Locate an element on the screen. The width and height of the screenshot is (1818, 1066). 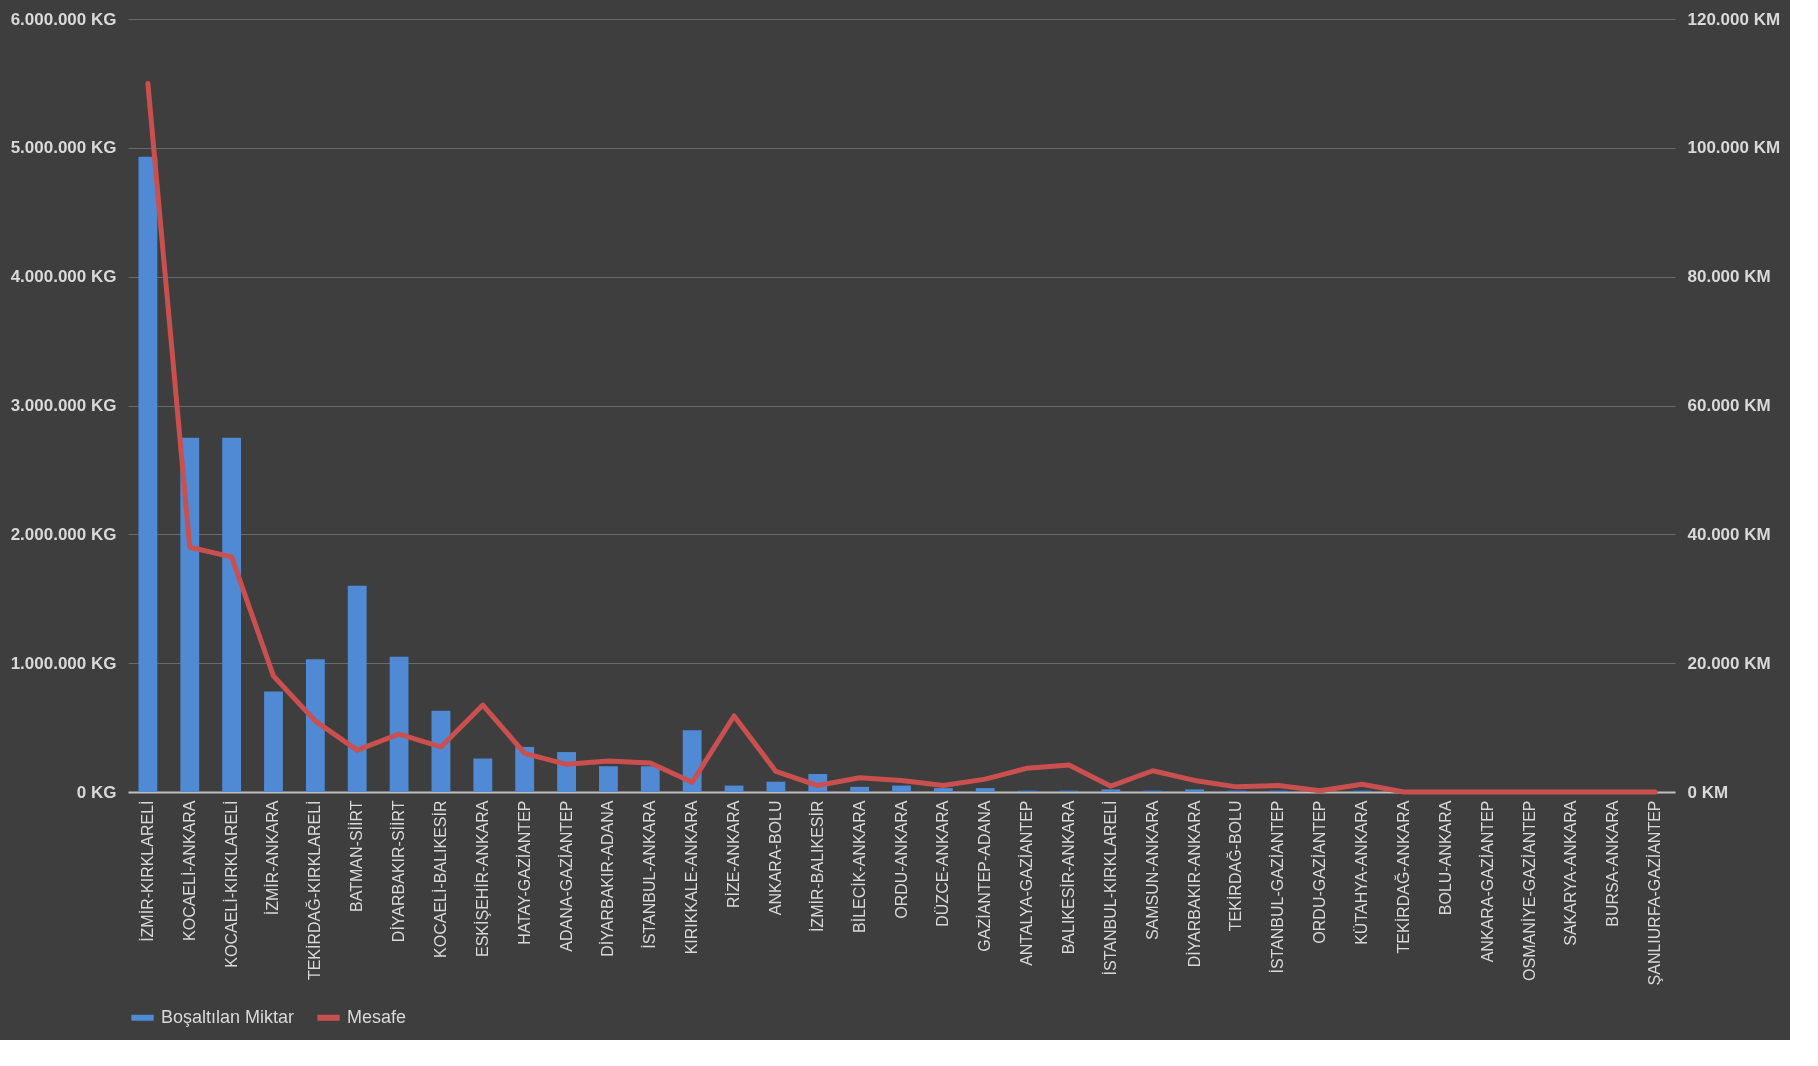
x-tick-label: ESKİŞEHİR-ANKARA is located at coordinates (481, 878).